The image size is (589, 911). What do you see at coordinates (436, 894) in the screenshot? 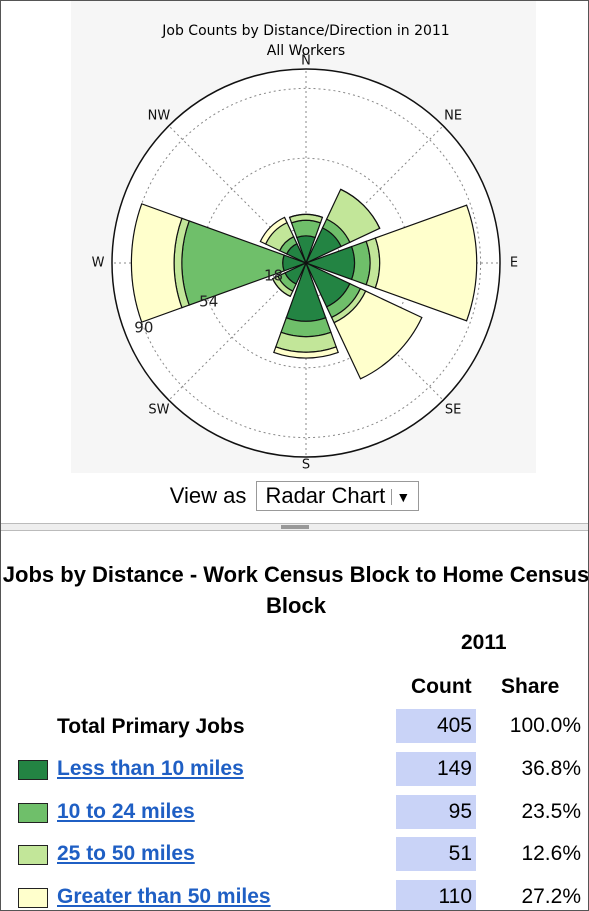
I see `count-cell: 110` at bounding box center [436, 894].